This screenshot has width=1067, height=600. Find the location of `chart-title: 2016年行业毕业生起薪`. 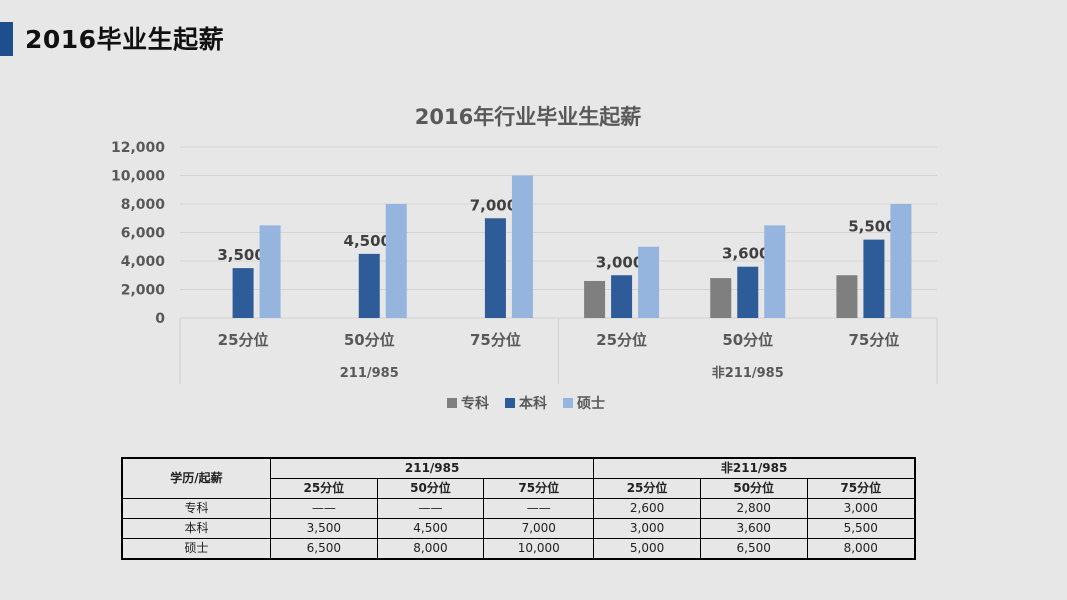

chart-title: 2016年行业毕业生起薪 is located at coordinates (528, 117).